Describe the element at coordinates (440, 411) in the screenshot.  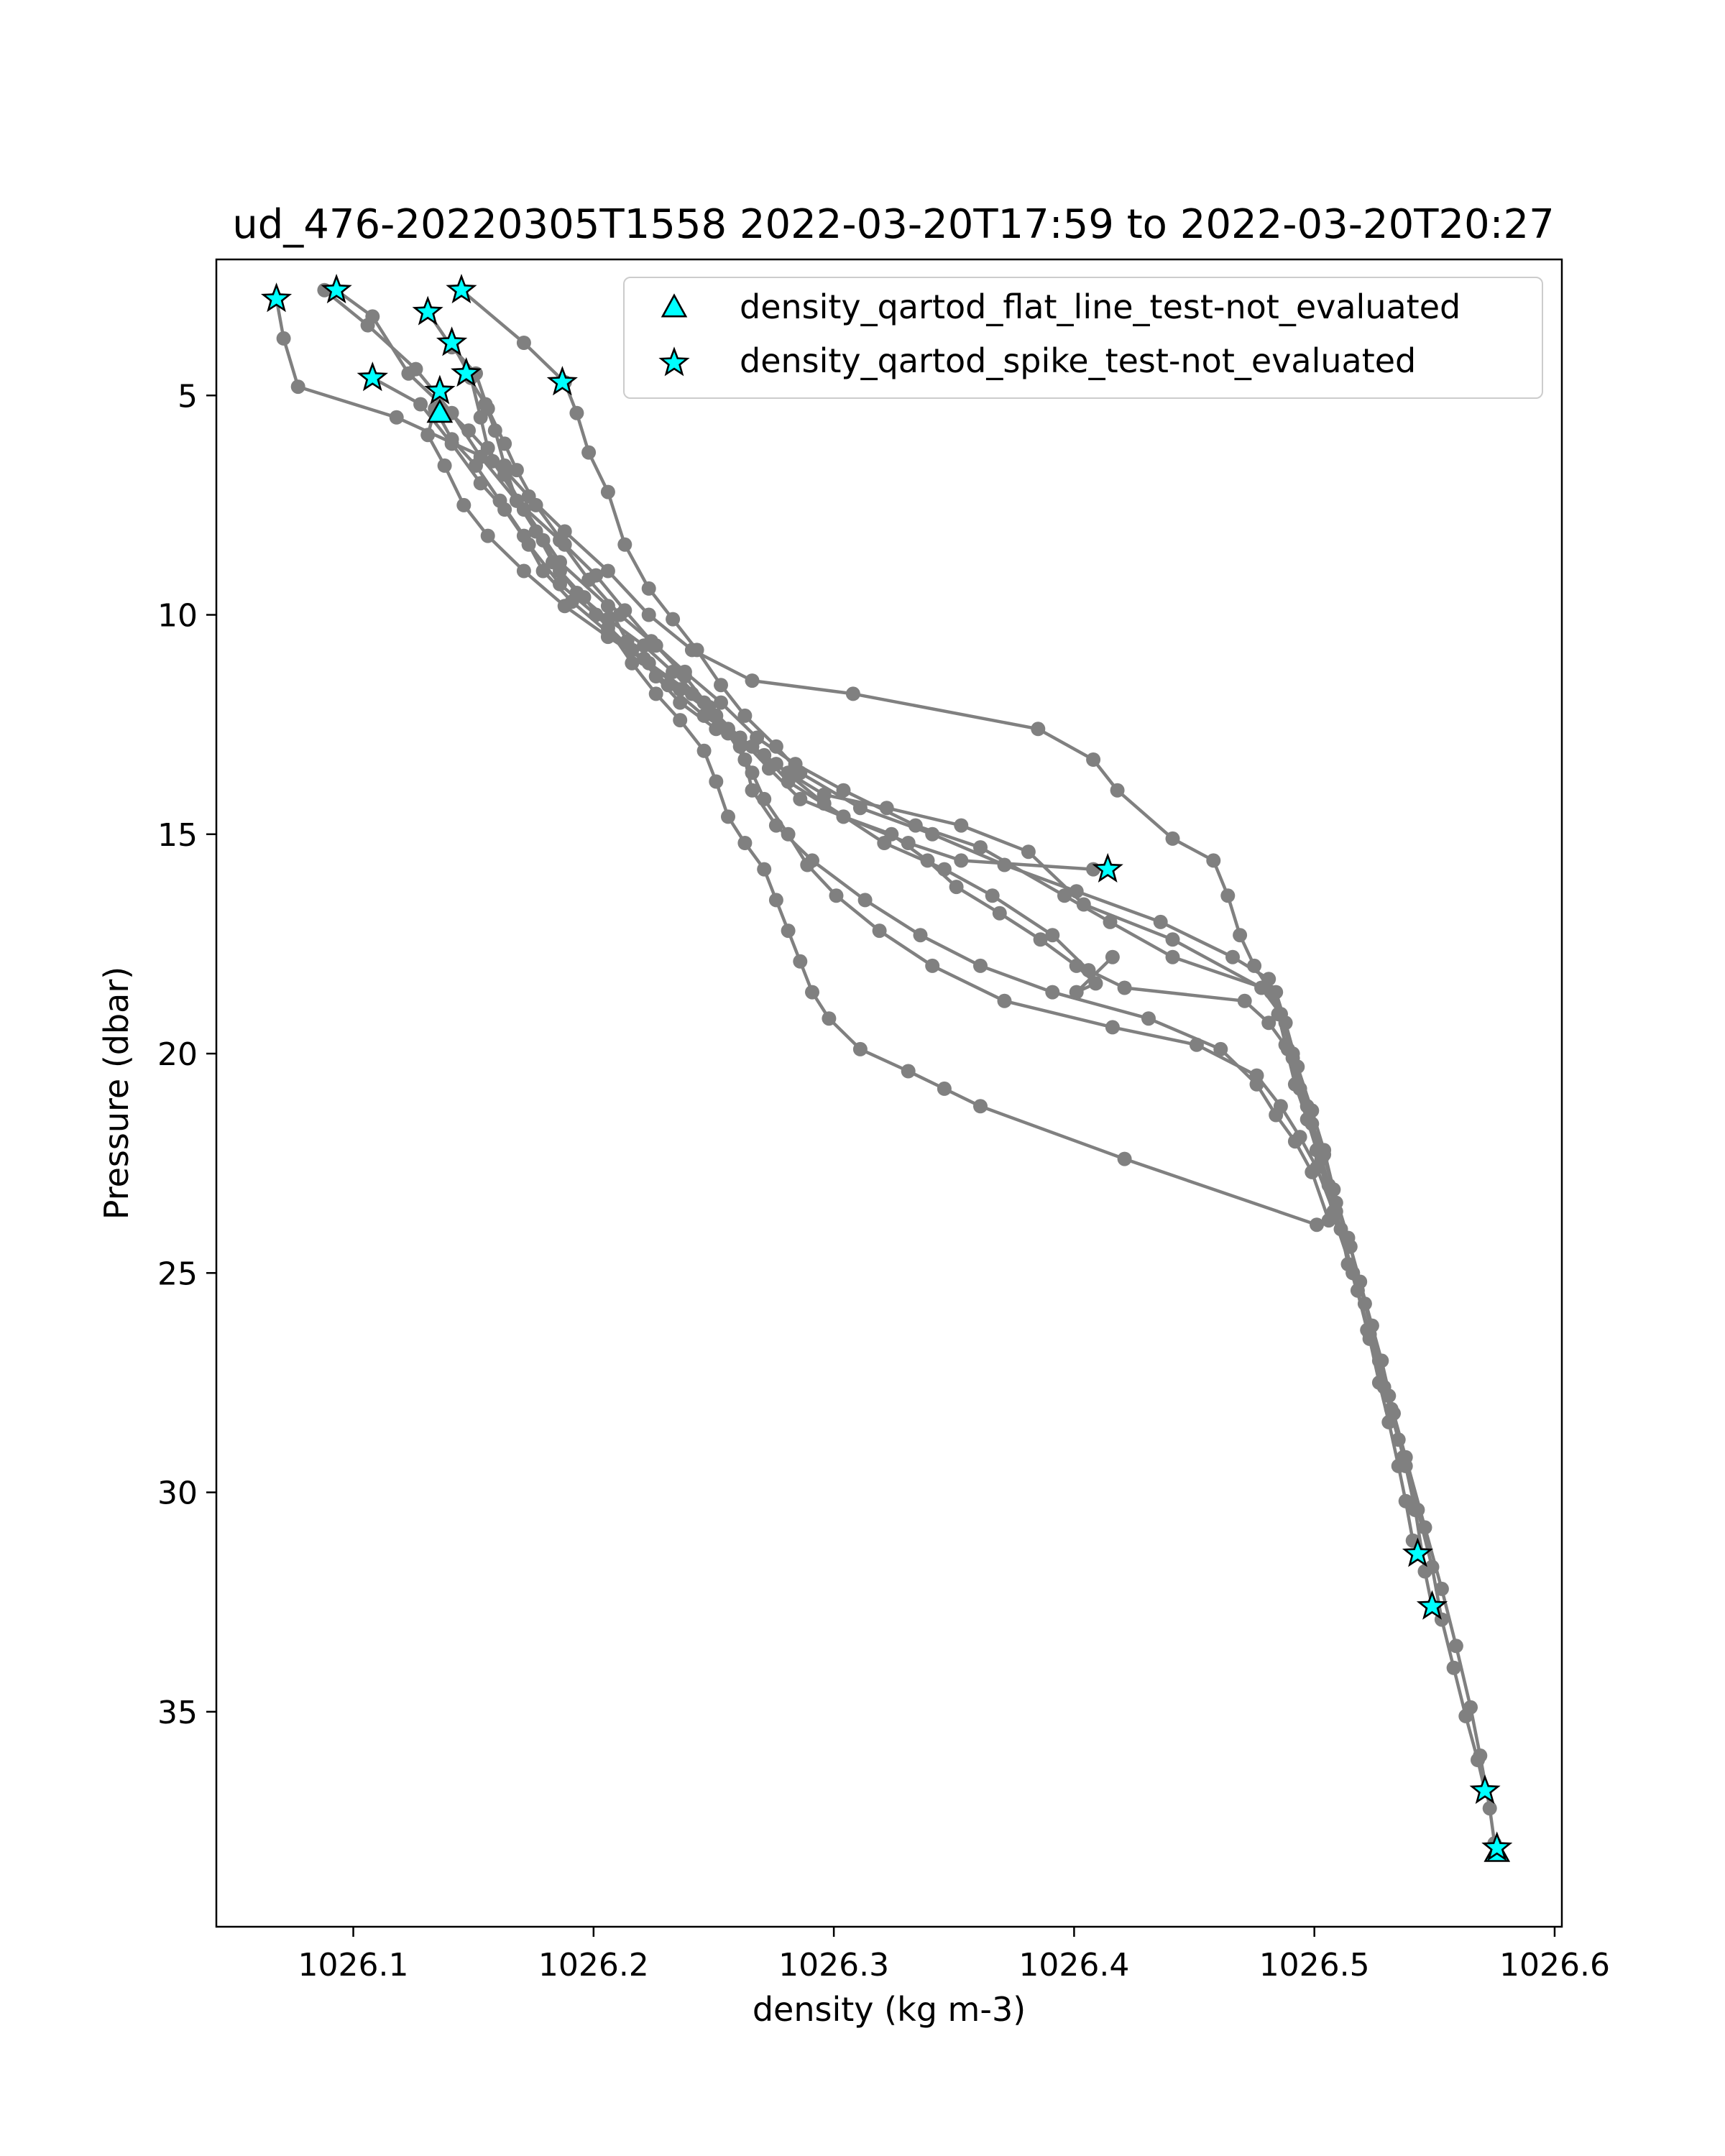
I see `flat-line-flag-marker` at that location.